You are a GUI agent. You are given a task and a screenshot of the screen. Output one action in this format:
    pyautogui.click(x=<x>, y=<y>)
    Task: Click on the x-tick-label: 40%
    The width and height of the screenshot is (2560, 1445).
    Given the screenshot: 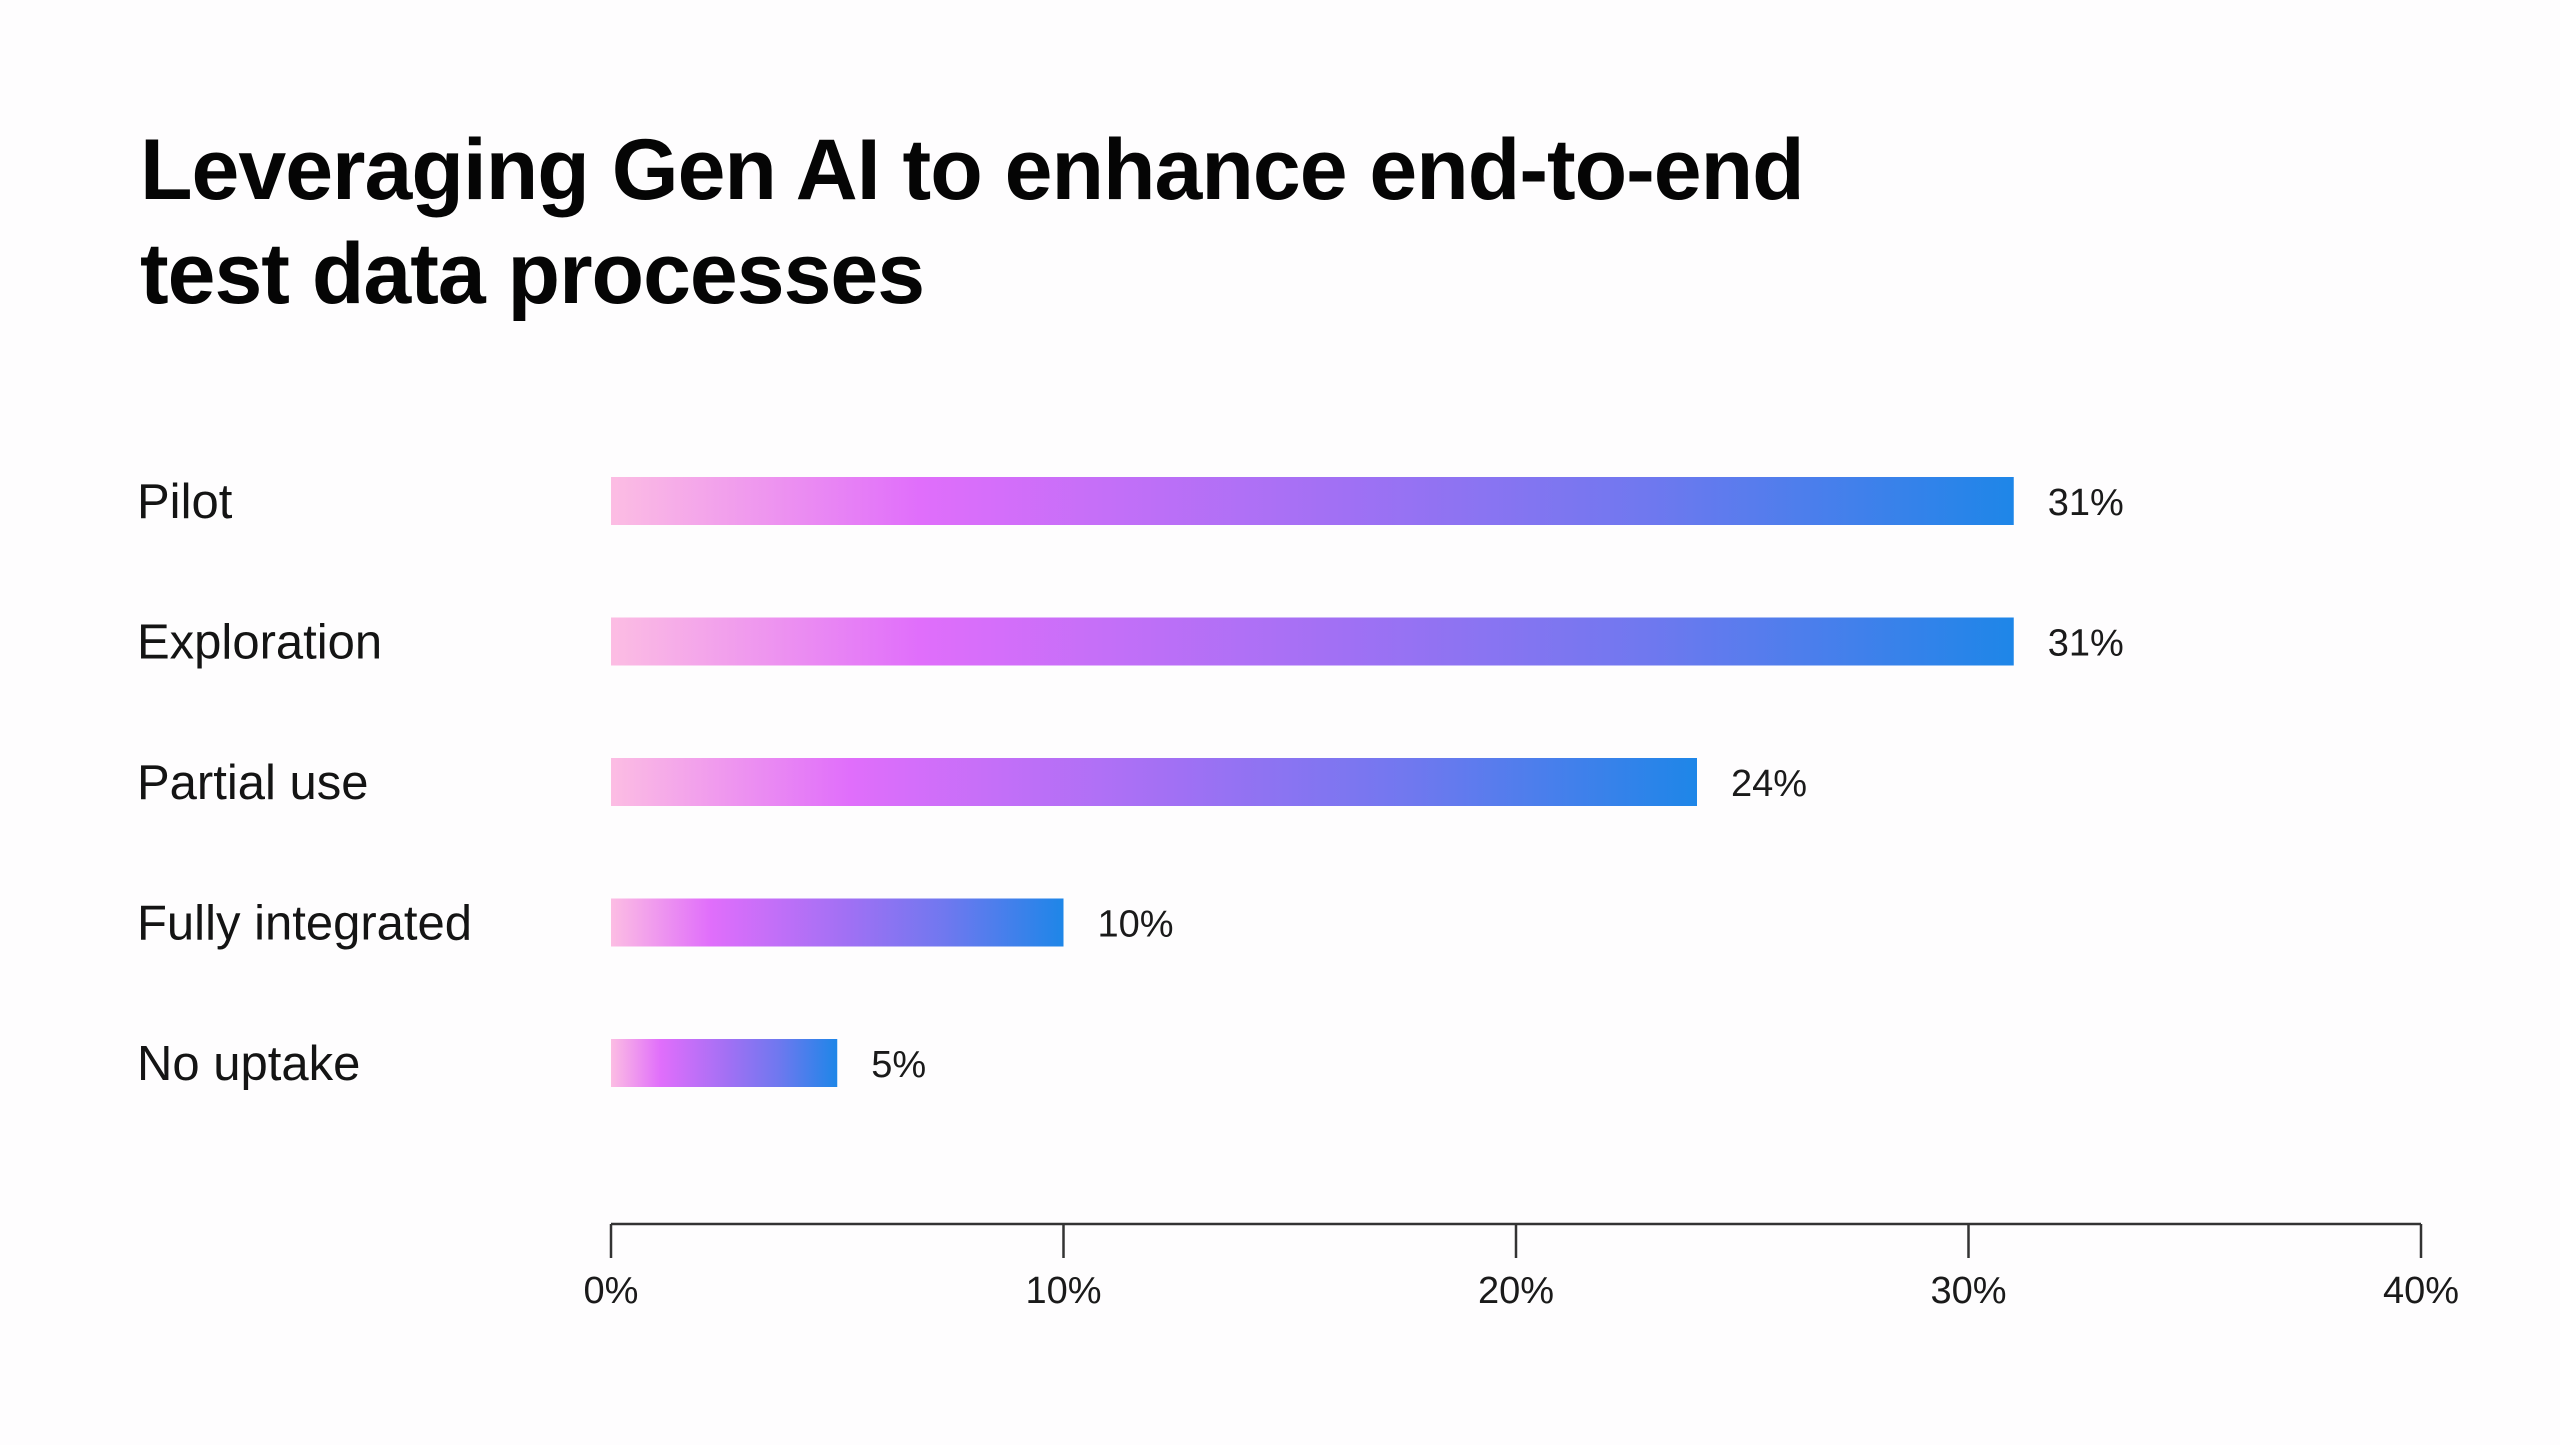 What is the action you would take?
    pyautogui.click(x=2421, y=1291)
    